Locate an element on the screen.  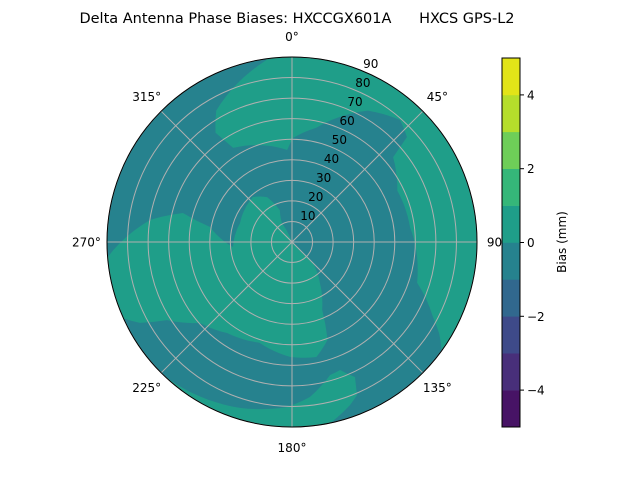
angular-tick-label: 180° is located at coordinates (292, 448).